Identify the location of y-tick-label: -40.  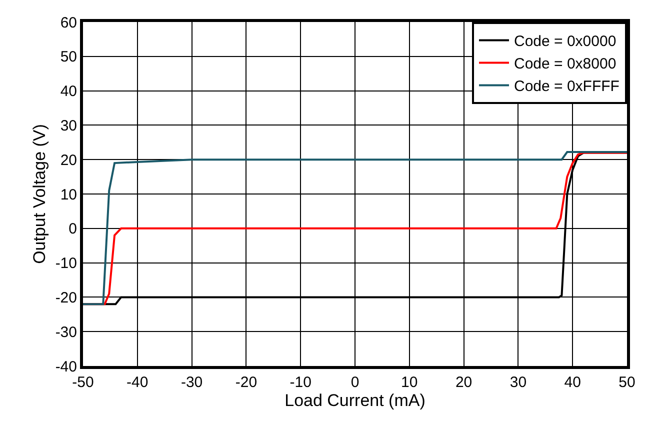
(66, 367).